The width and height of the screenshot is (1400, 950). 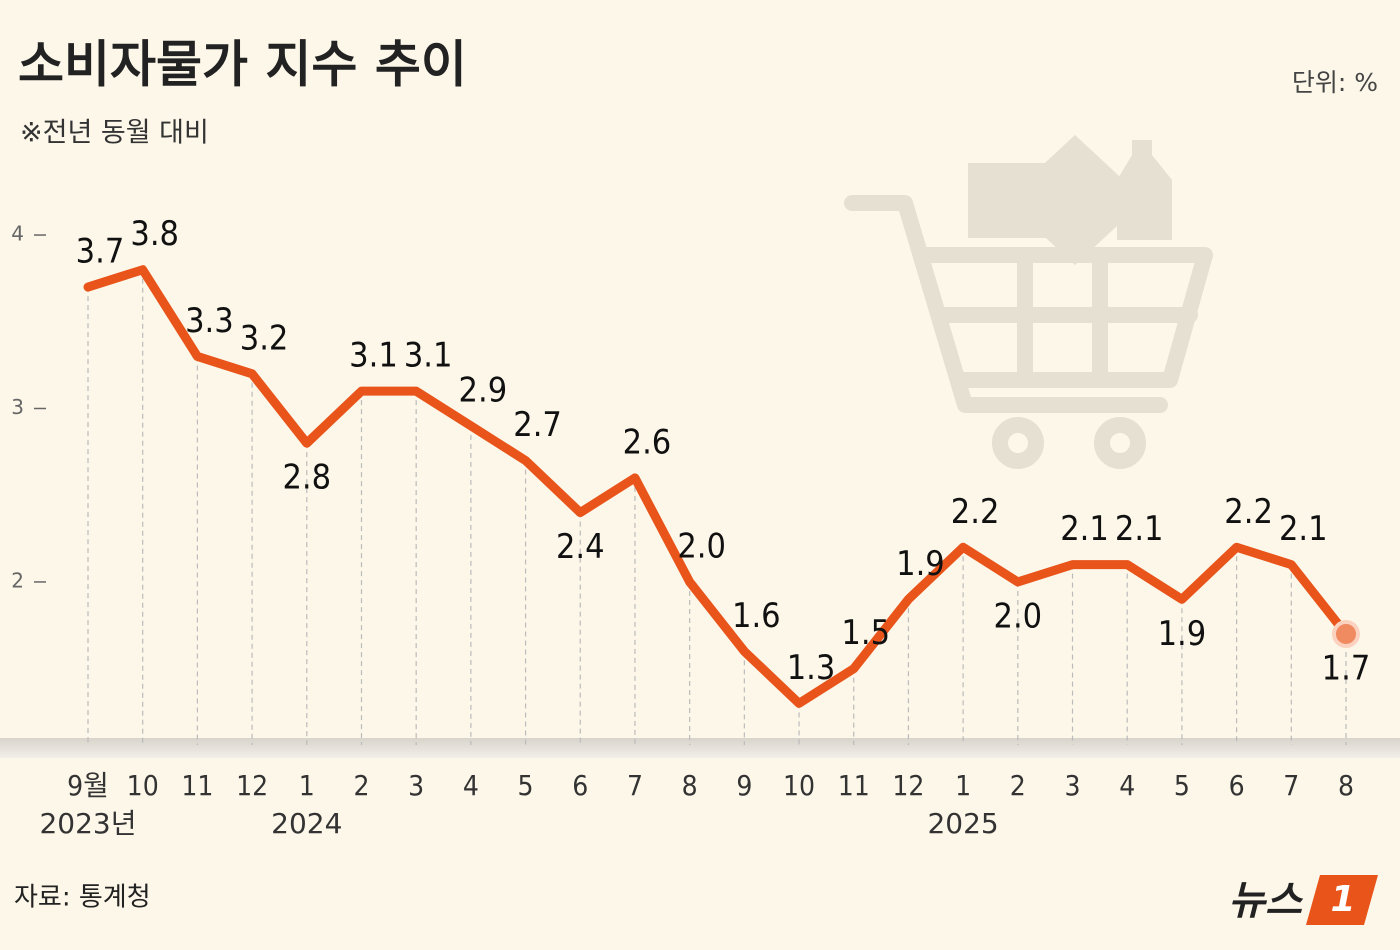 I want to click on logo-number: 1, so click(x=1342, y=899).